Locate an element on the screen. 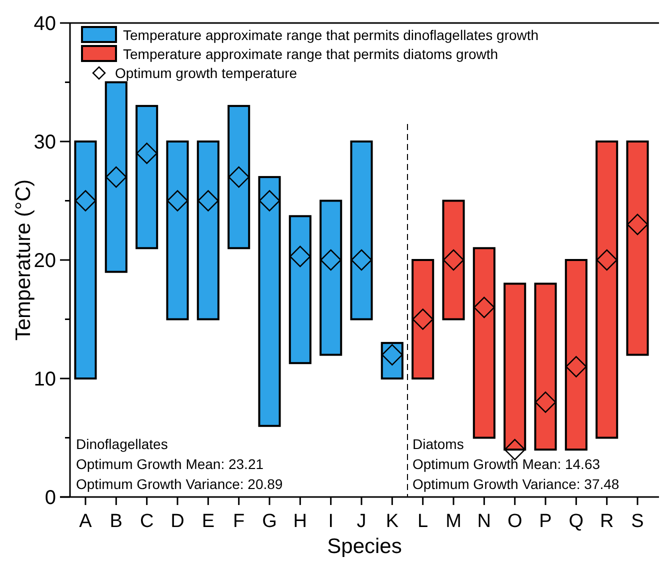 This screenshot has height=565, width=667. x-tick-label: F is located at coordinates (239, 521).